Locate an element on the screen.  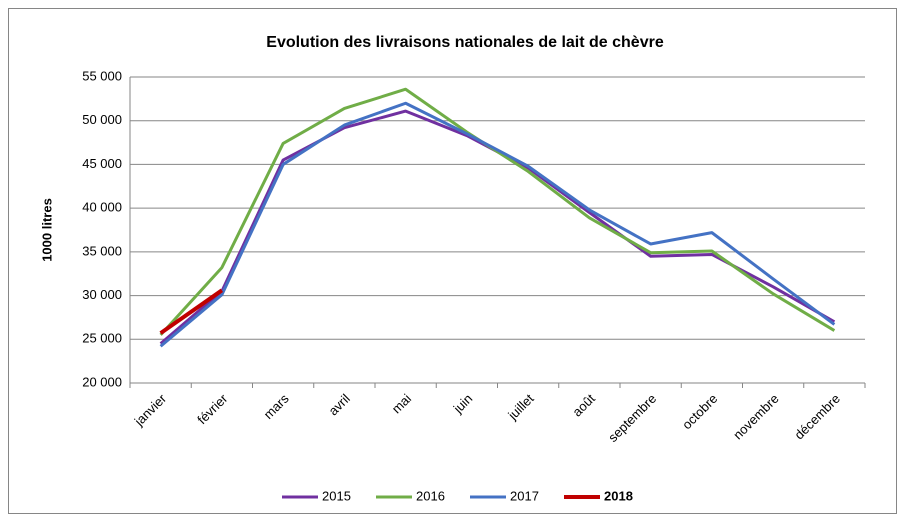
legend-label: 2017 is located at coordinates (524, 495).